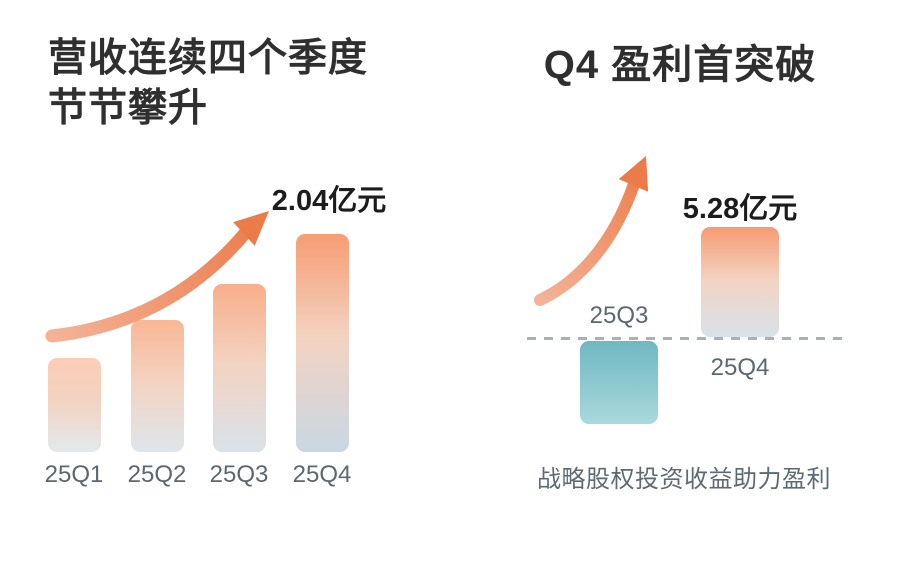 The height and width of the screenshot is (588, 906). Describe the element at coordinates (128, 108) in the screenshot. I see `revenue-title-line2: 节节攀升` at that location.